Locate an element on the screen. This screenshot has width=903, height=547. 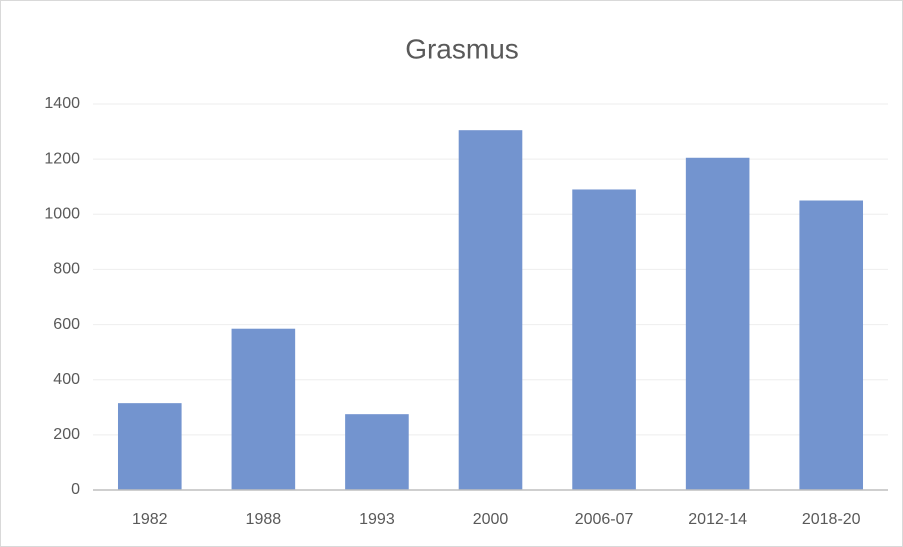
x-tick-label: 1993 is located at coordinates (377, 519).